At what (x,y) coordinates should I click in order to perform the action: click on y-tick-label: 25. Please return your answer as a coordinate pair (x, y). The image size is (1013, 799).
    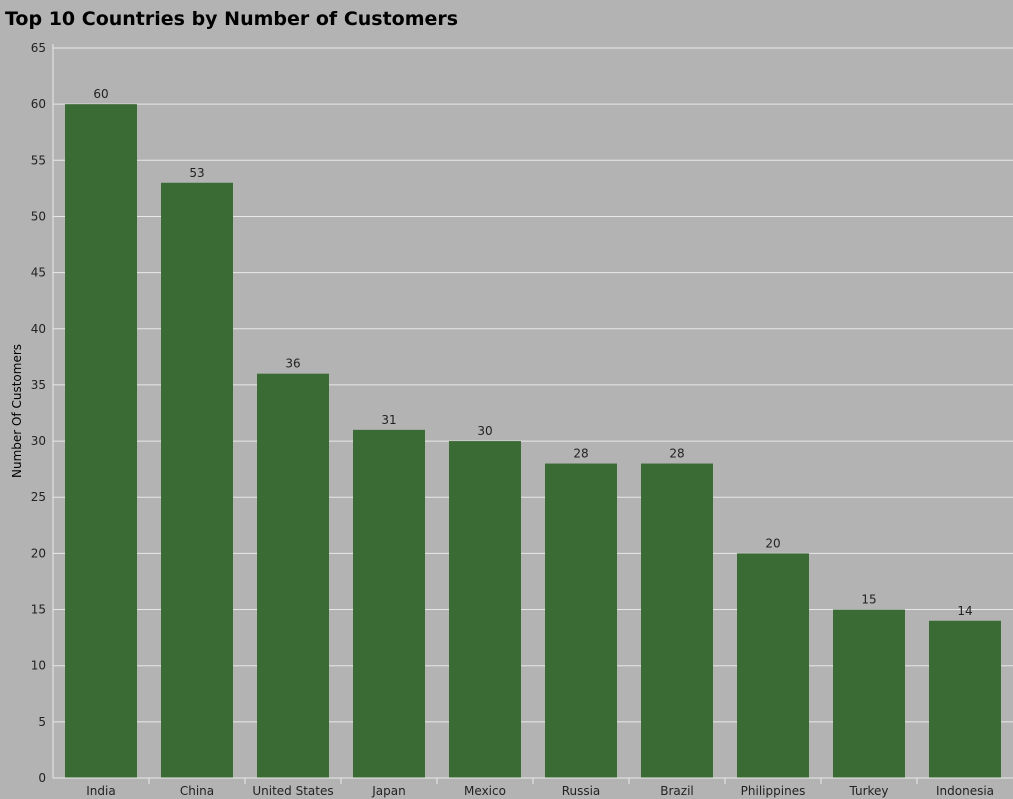
    Looking at the image, I should click on (38, 497).